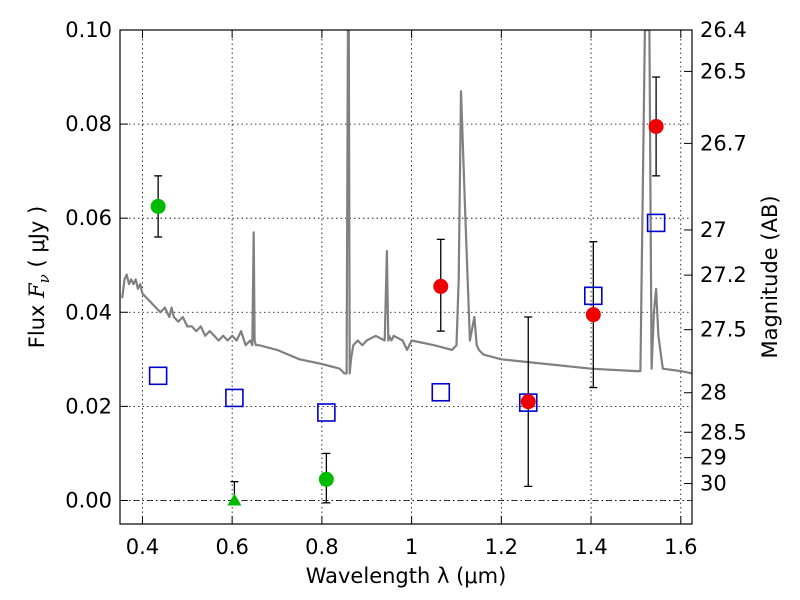 The image size is (800, 600). What do you see at coordinates (37, 290) in the screenshot?
I see `y-axis-label-symbol: F` at bounding box center [37, 290].